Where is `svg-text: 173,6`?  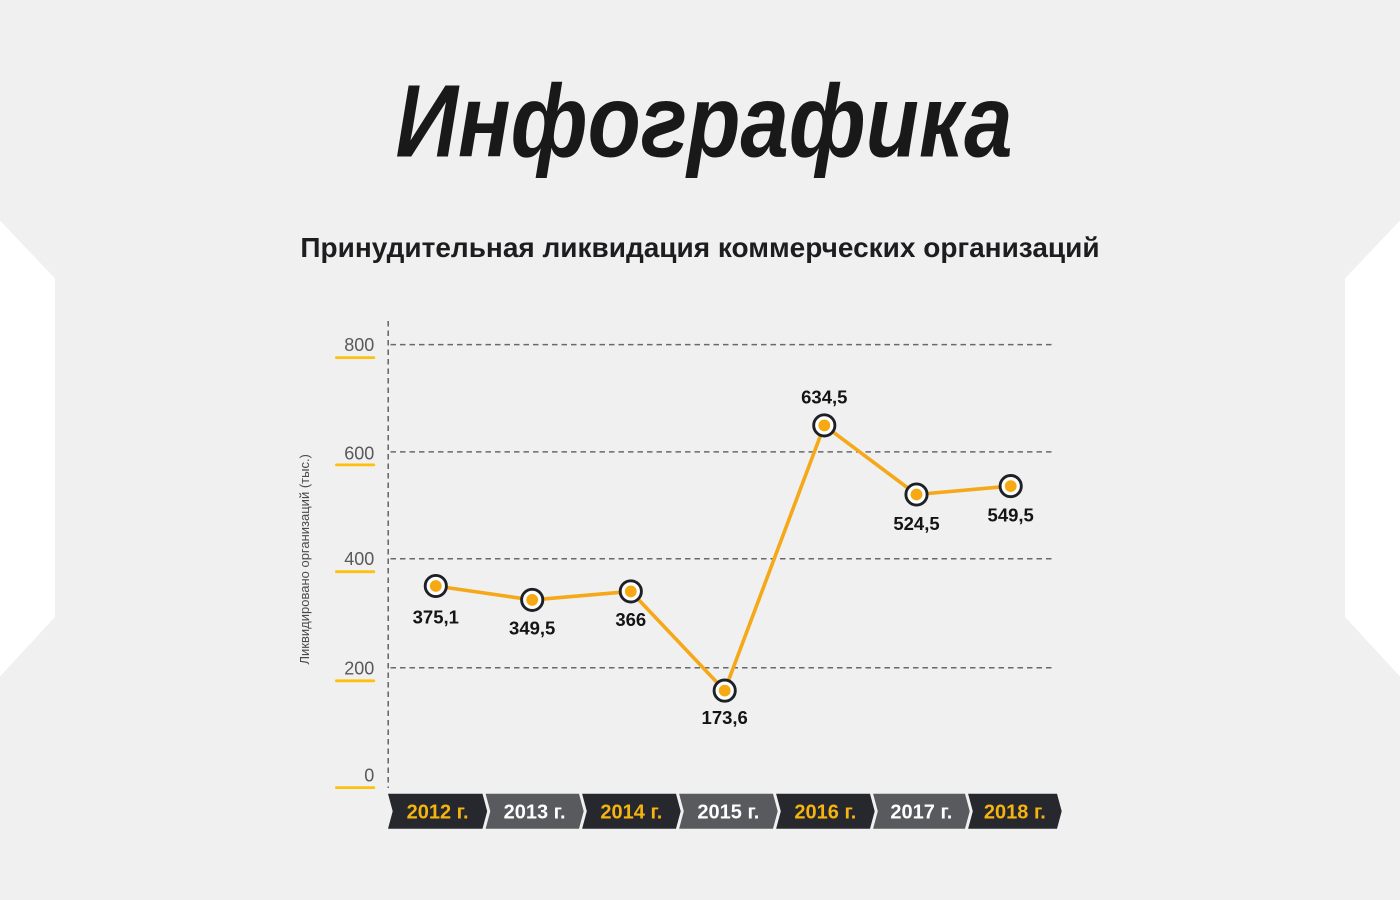
svg-text: 173,6 is located at coordinates (725, 717).